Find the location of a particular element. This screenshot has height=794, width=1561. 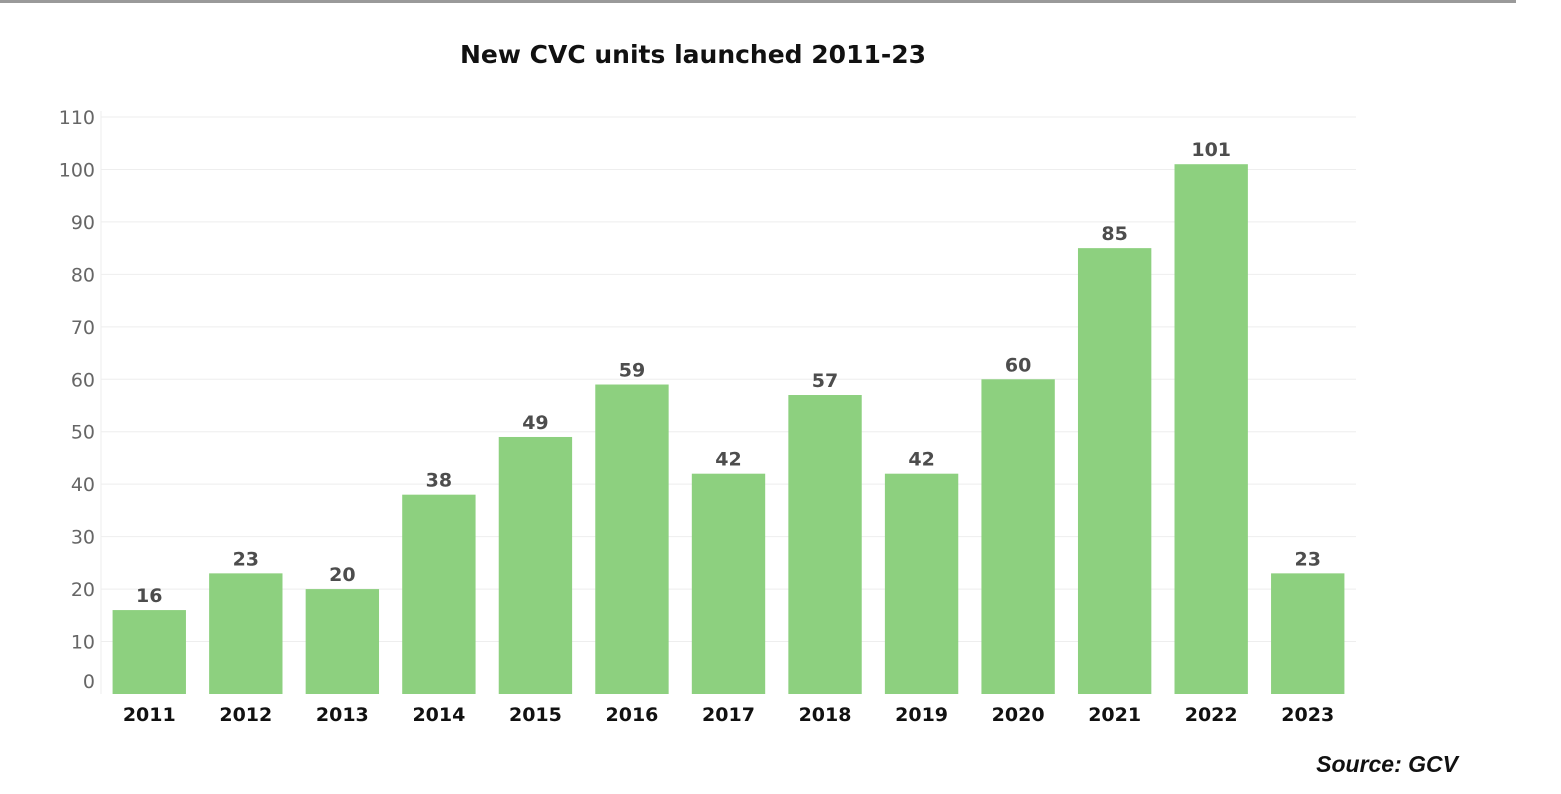

y-tick-label: 60 is located at coordinates (83, 380).